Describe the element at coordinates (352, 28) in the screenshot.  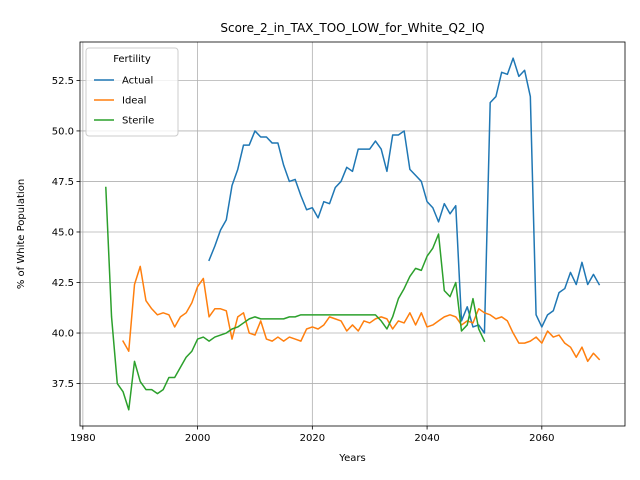
I see `chart-title: Score_2_in_TAX_TOO_LOW_for_White_Q2_IQ` at that location.